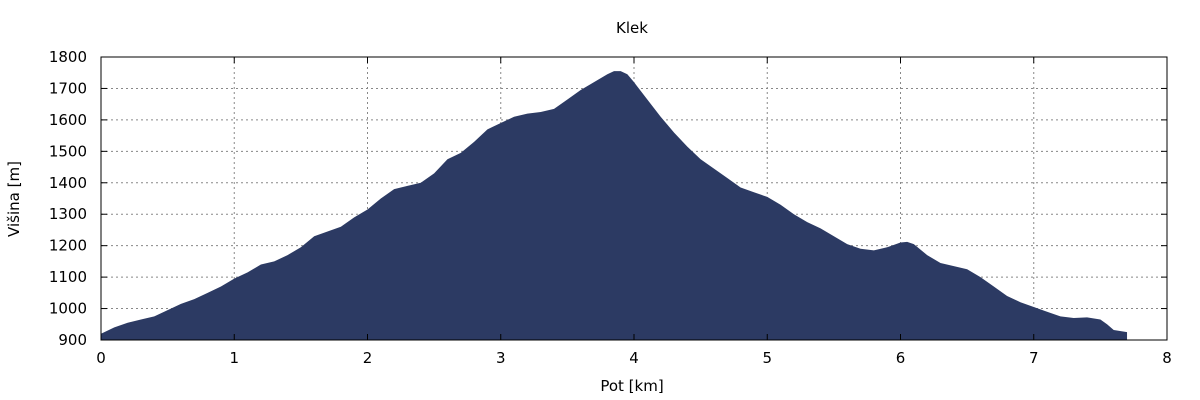  What do you see at coordinates (68, 277) in the screenshot?
I see `y-tick-label: 1100` at bounding box center [68, 277].